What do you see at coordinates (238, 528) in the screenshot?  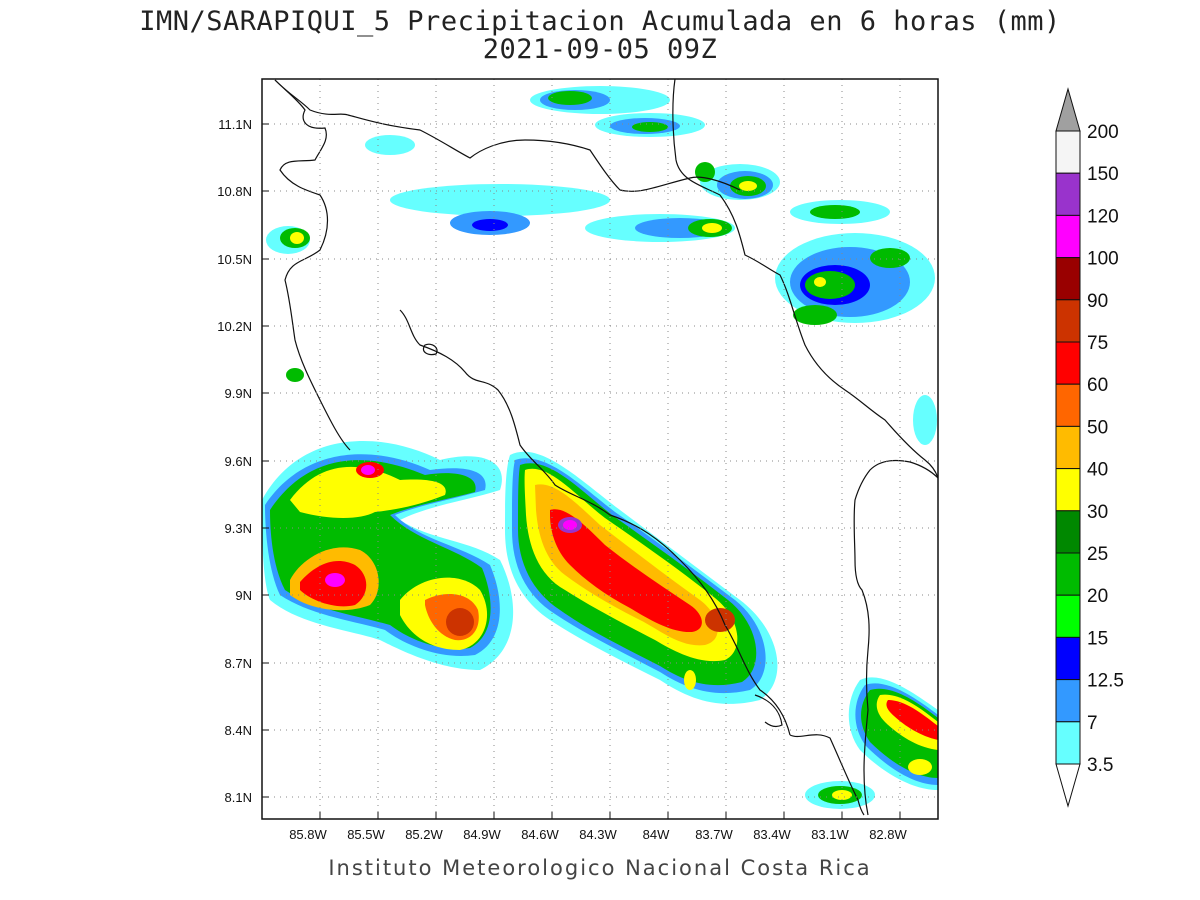 I see `lat-tick-label: 9.3N` at bounding box center [238, 528].